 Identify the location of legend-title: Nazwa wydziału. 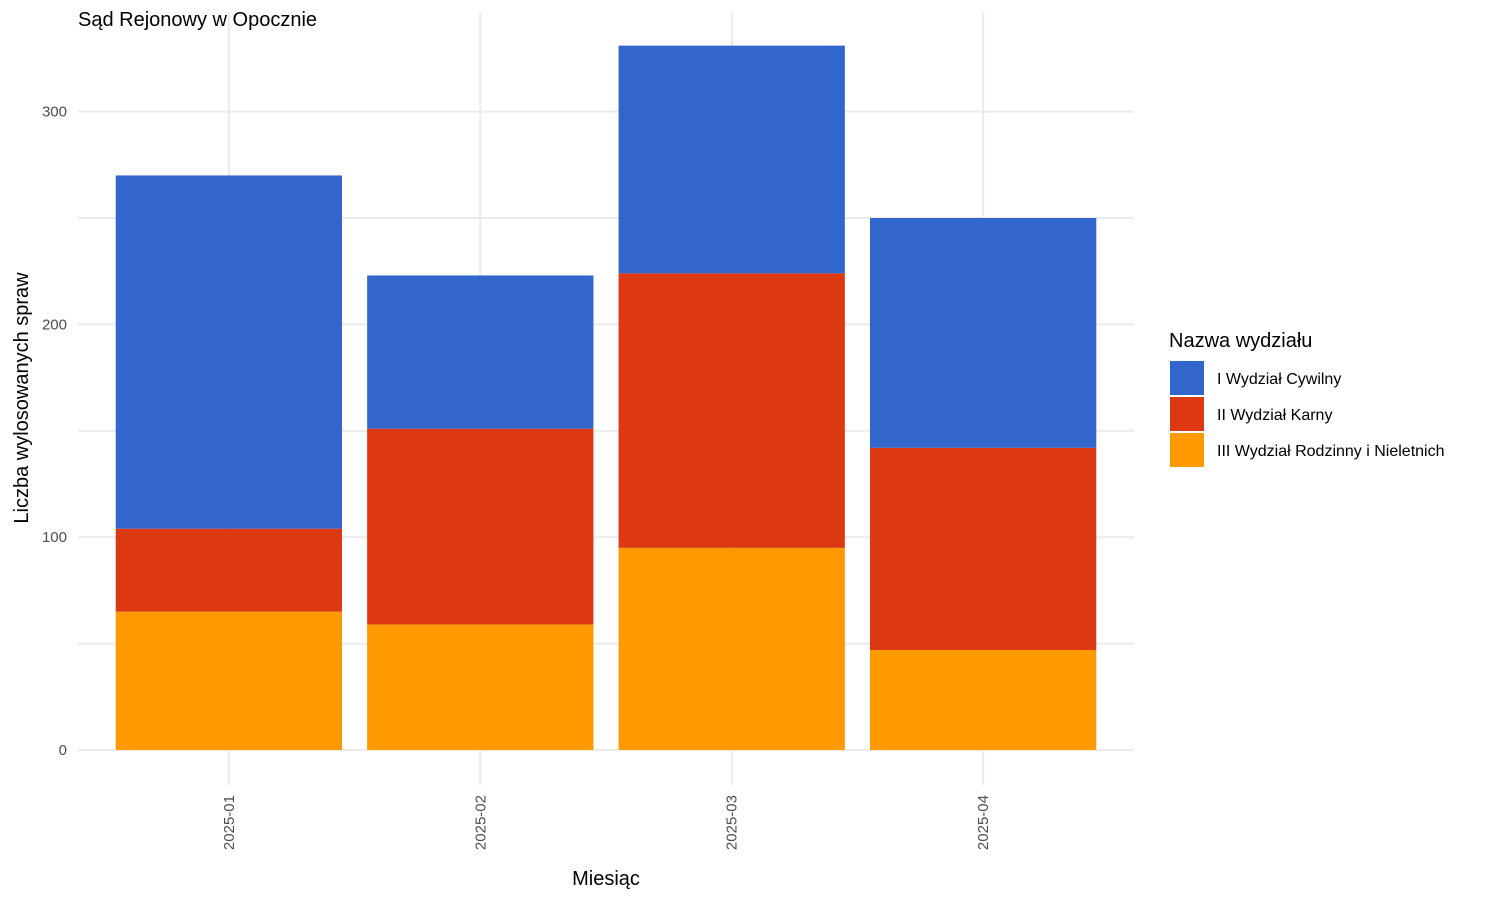
(1240, 341).